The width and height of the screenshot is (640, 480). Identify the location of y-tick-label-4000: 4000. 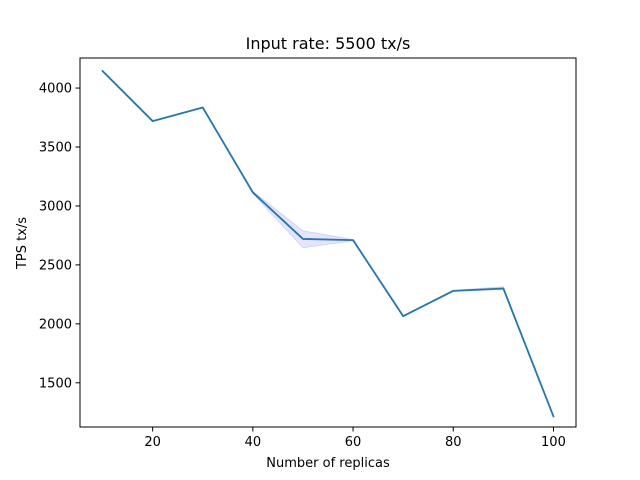
(55, 89).